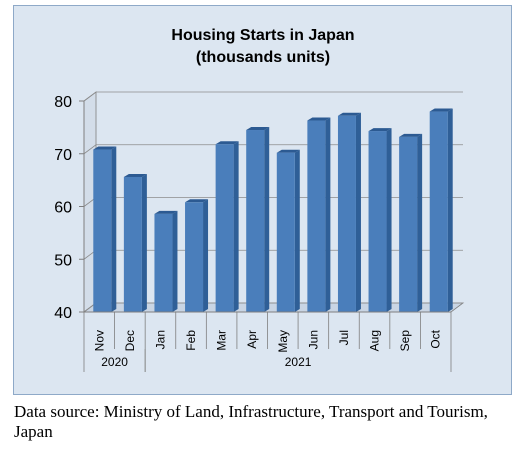  I want to click on chart-subtitle: (thousands units), so click(263, 57).